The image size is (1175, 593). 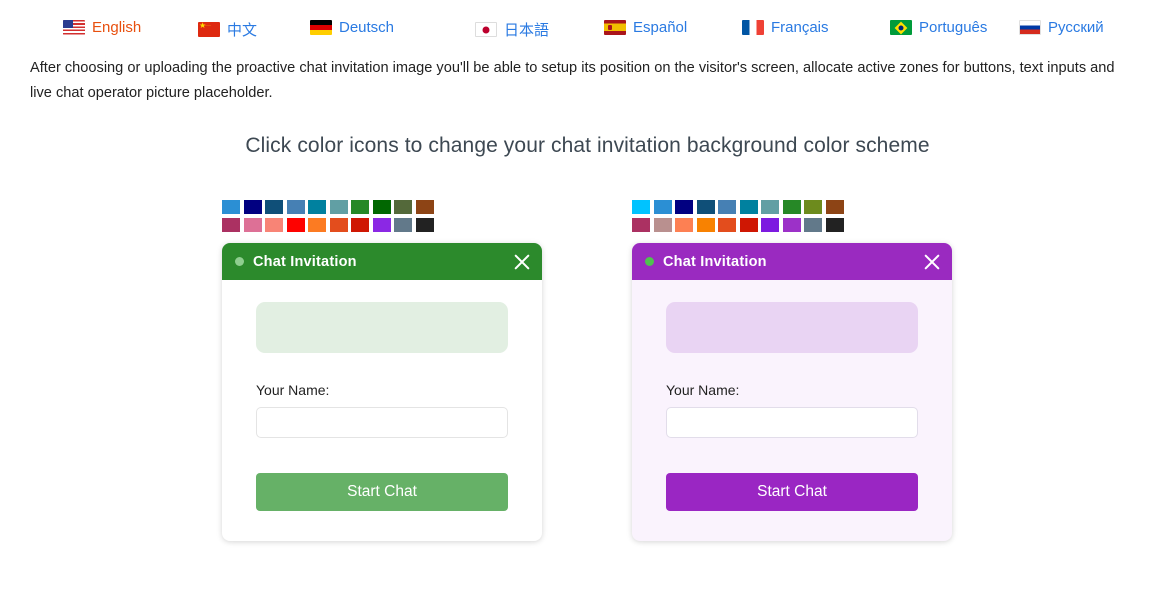 I want to click on flag-brazil-icon, so click(x=901, y=27).